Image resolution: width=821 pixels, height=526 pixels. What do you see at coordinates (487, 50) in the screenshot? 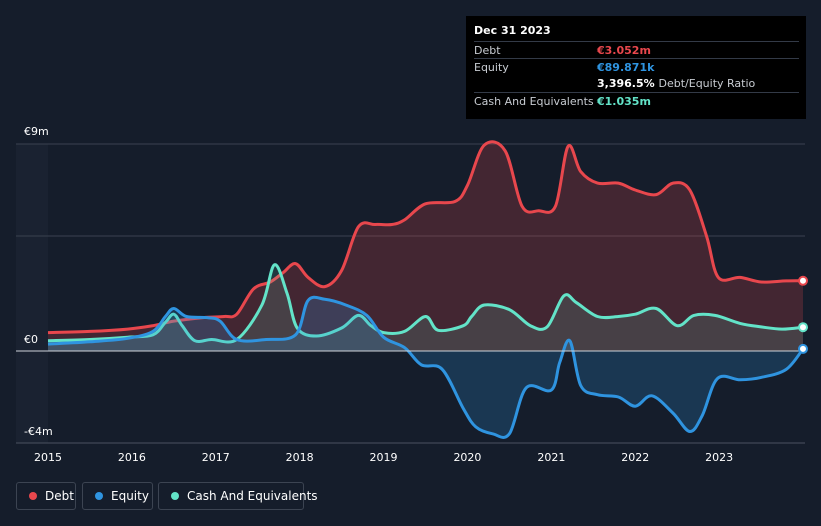
I see `tooltip-debt-label: Debt` at bounding box center [487, 50].